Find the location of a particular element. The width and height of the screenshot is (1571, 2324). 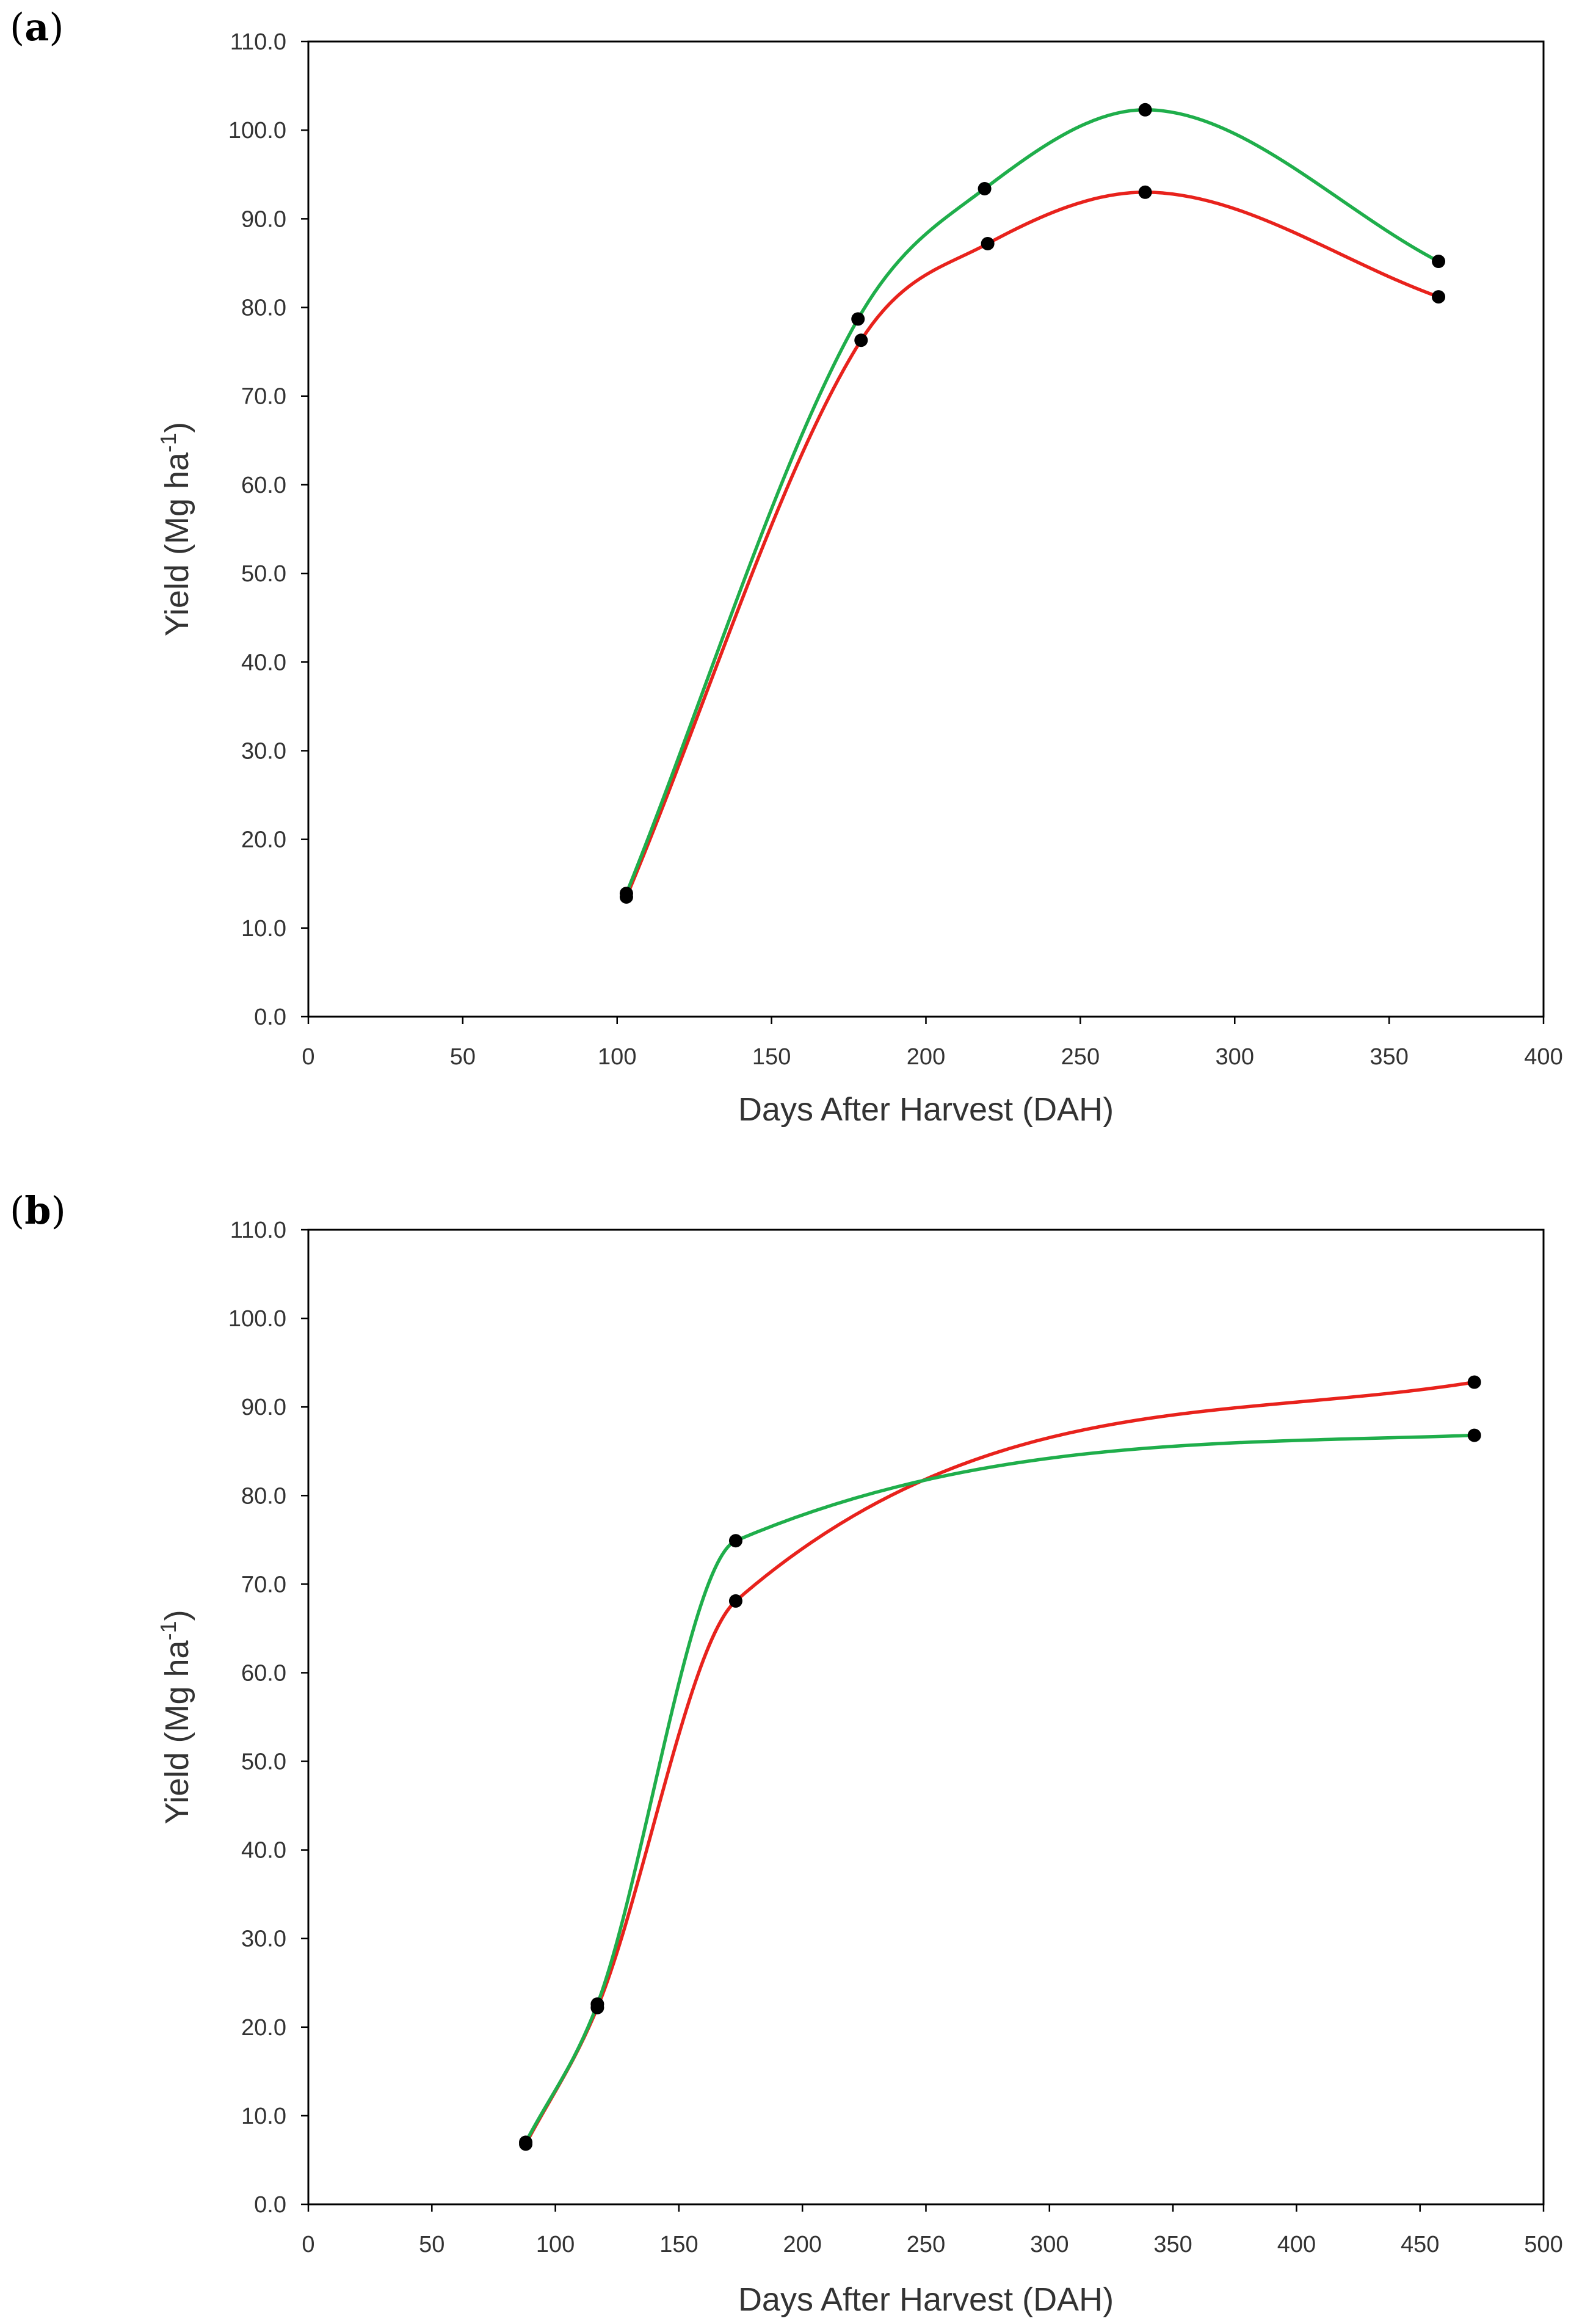

x-tick-labels-a: 0 50 100 150 200 250 300 350 400 is located at coordinates (932, 1057).